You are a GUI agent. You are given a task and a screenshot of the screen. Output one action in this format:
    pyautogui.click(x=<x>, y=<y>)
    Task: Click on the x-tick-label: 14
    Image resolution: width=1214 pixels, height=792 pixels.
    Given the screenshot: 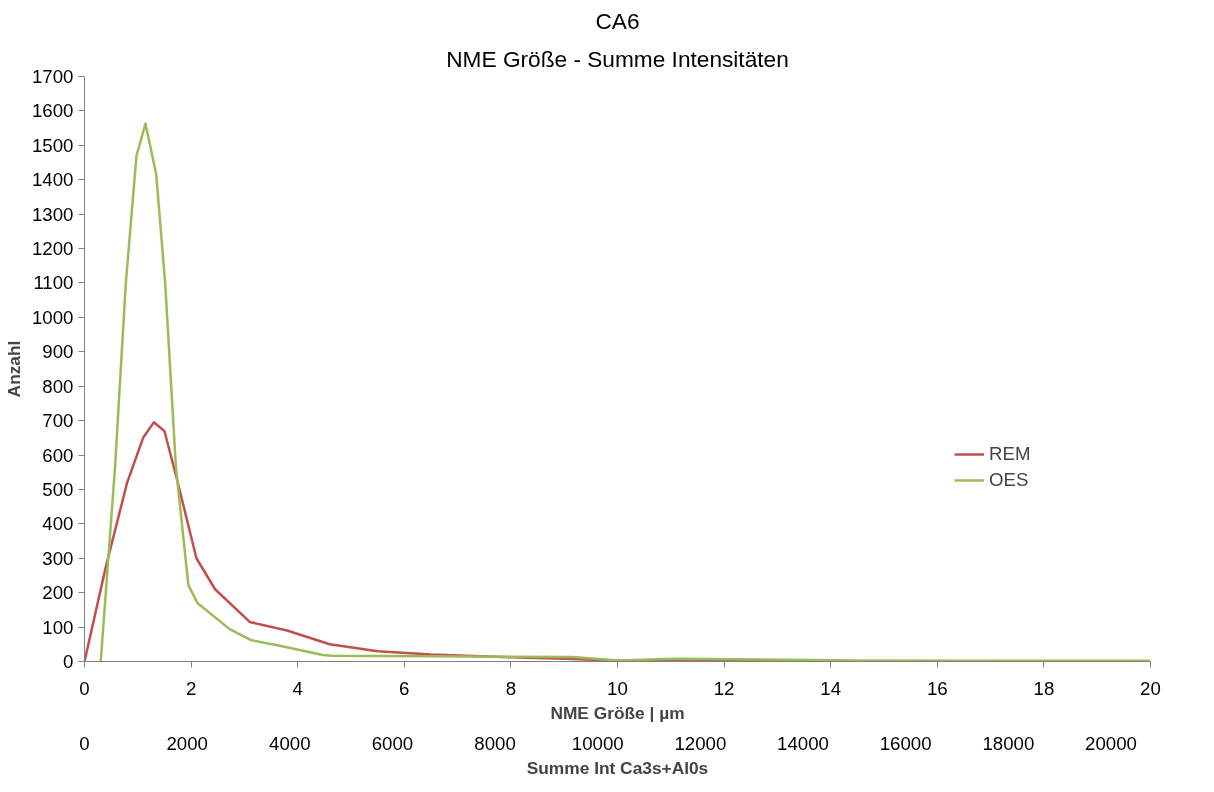 What is the action you would take?
    pyautogui.click(x=831, y=688)
    